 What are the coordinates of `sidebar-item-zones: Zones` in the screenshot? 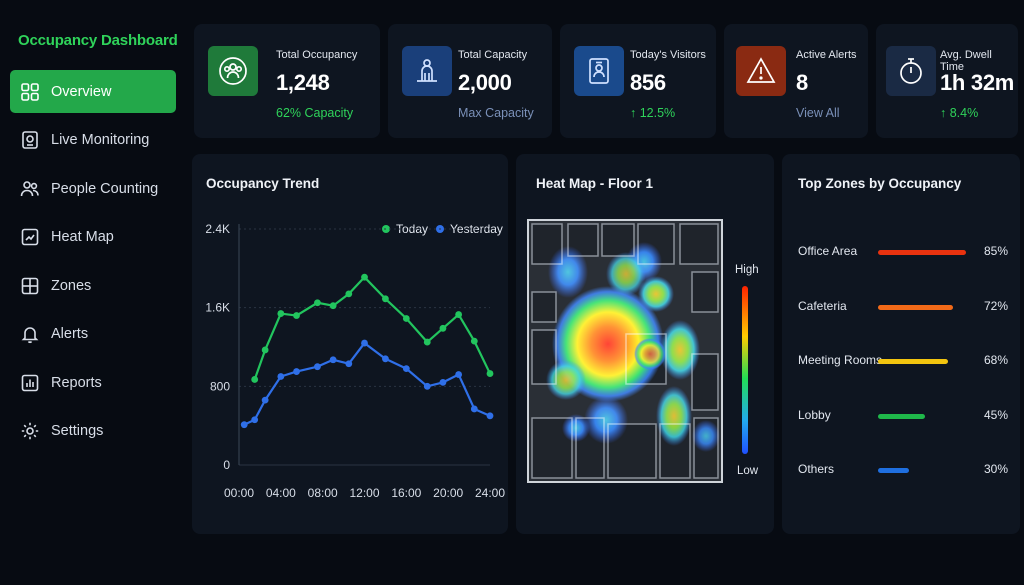 It's located at (93, 285).